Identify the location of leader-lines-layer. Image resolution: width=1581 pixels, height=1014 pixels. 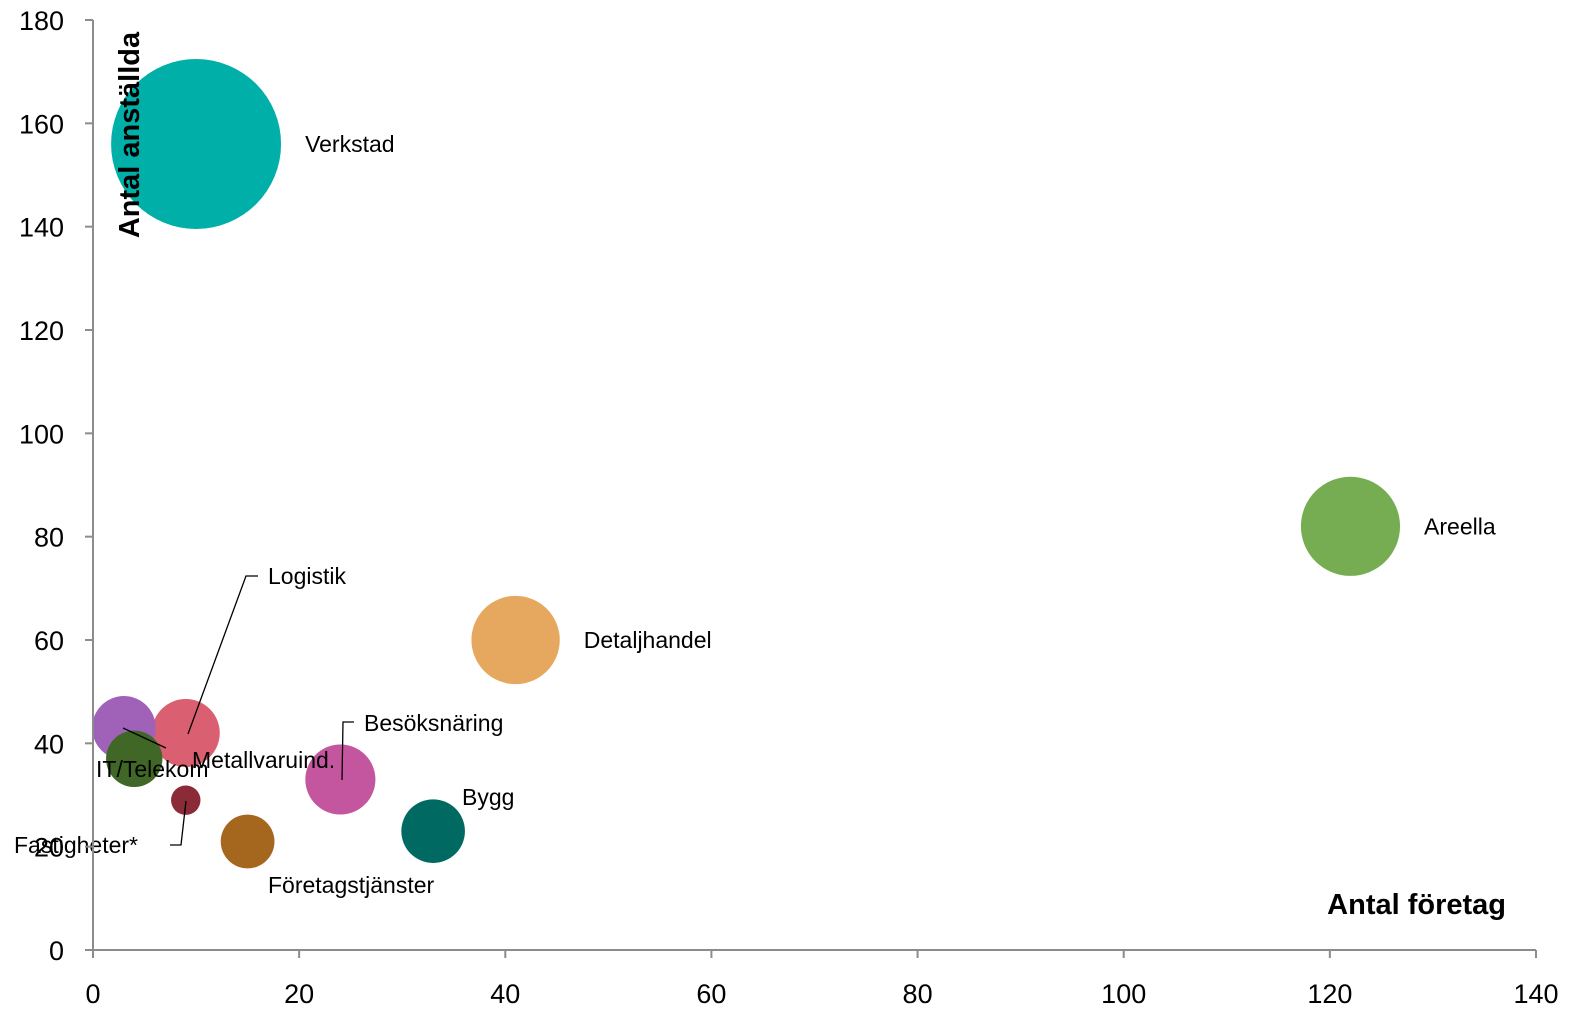
(238, 710).